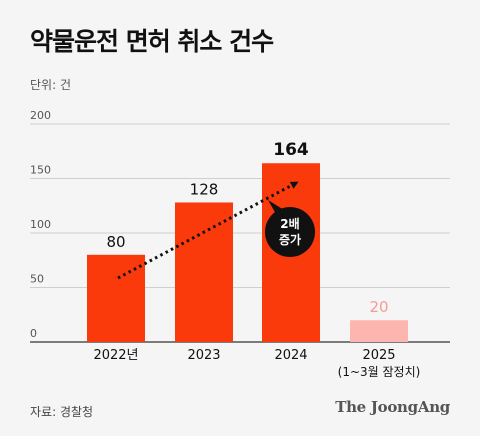  I want to click on y-tick-label: 100, so click(40, 224).